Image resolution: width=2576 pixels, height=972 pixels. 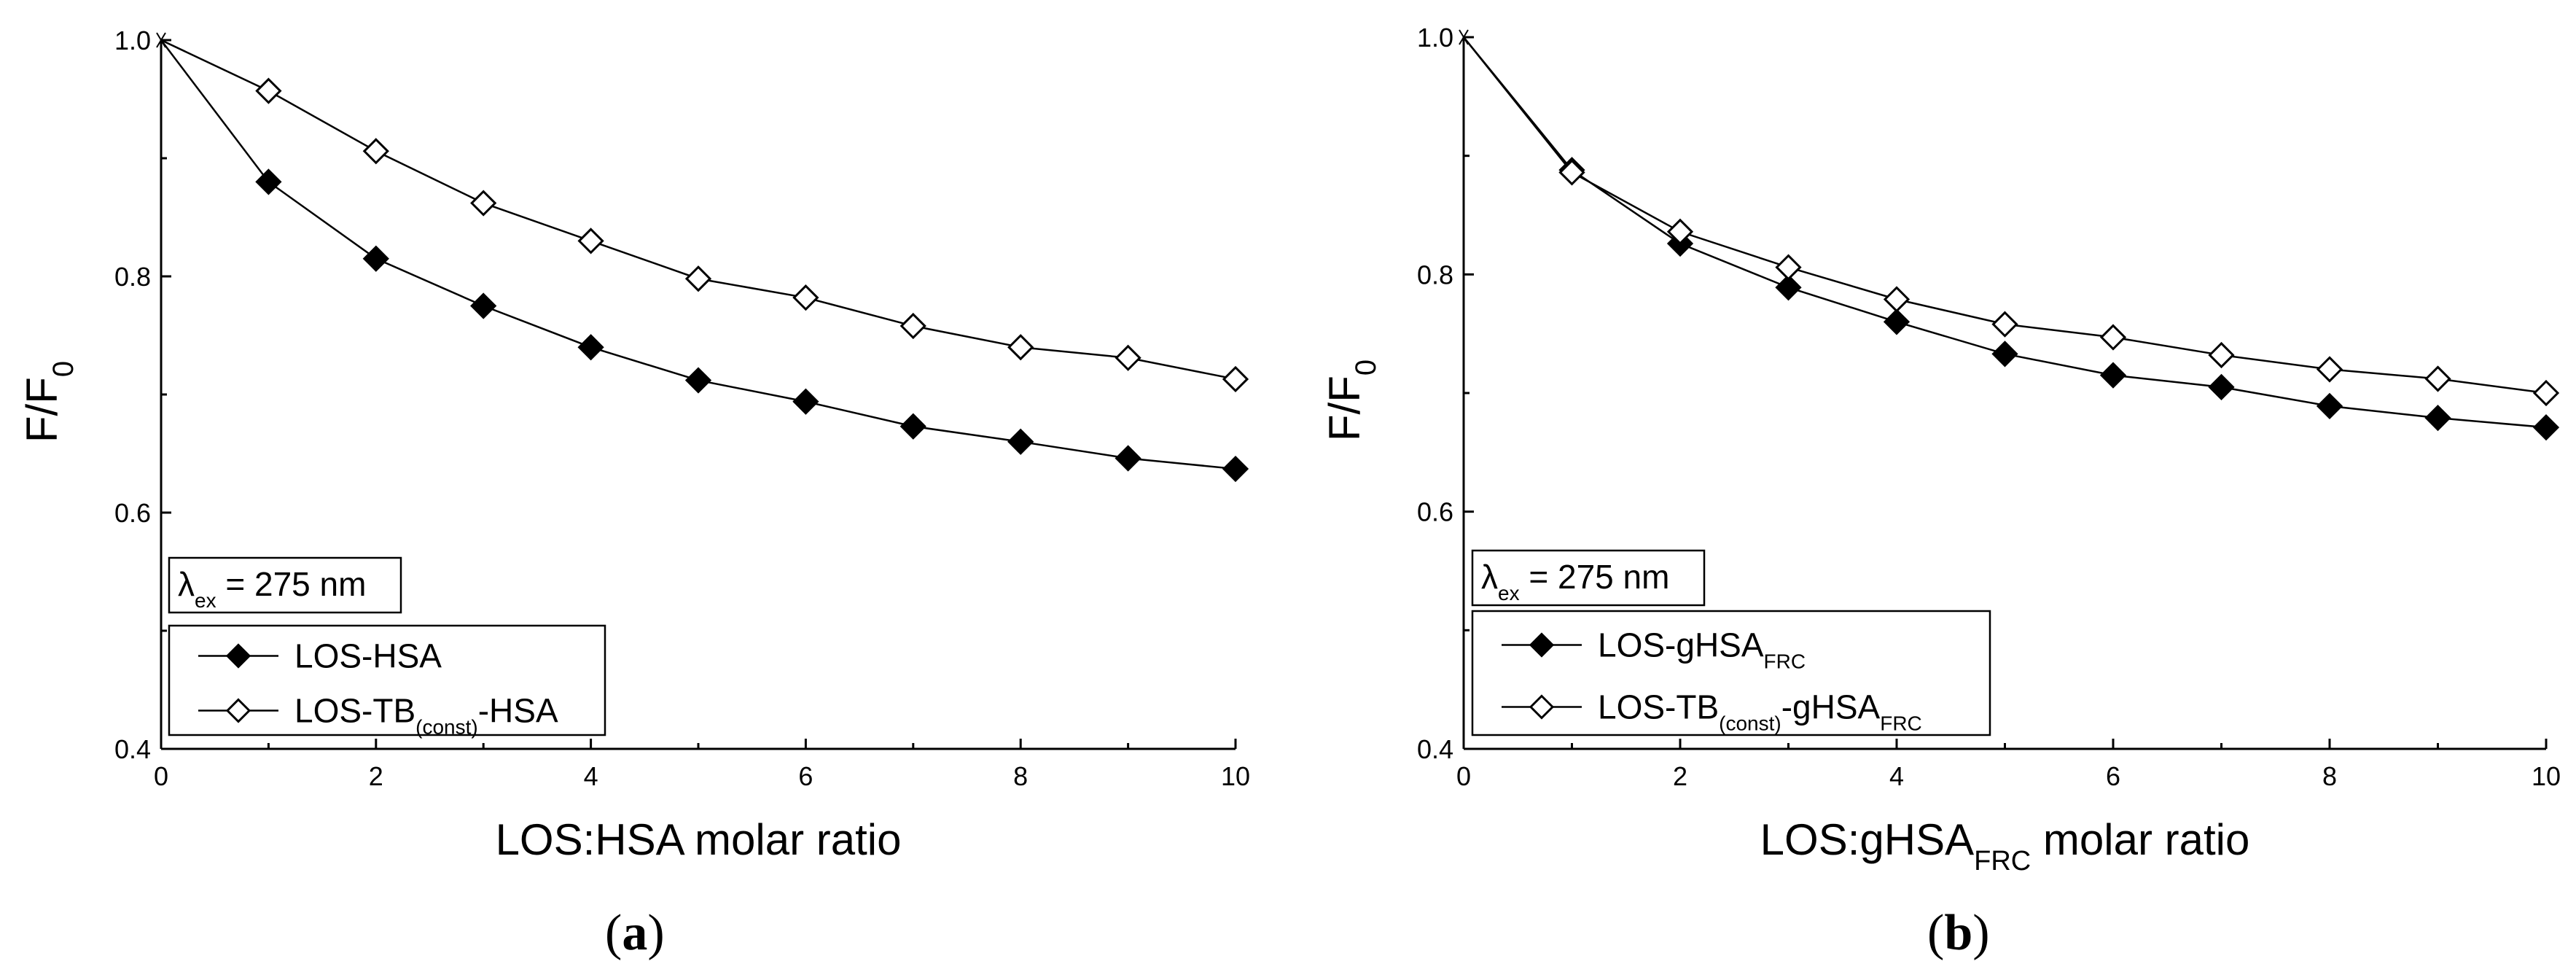 I want to click on legend: LOS-gHSAFRC LOS-TB(const)-gHSAFRC, so click(x=1731, y=673).